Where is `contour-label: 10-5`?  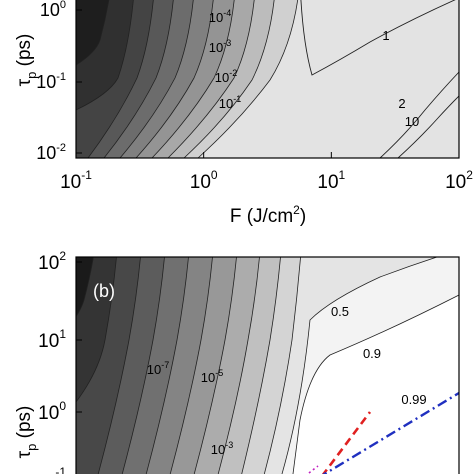
contour-label: 10-5 is located at coordinates (212, 376).